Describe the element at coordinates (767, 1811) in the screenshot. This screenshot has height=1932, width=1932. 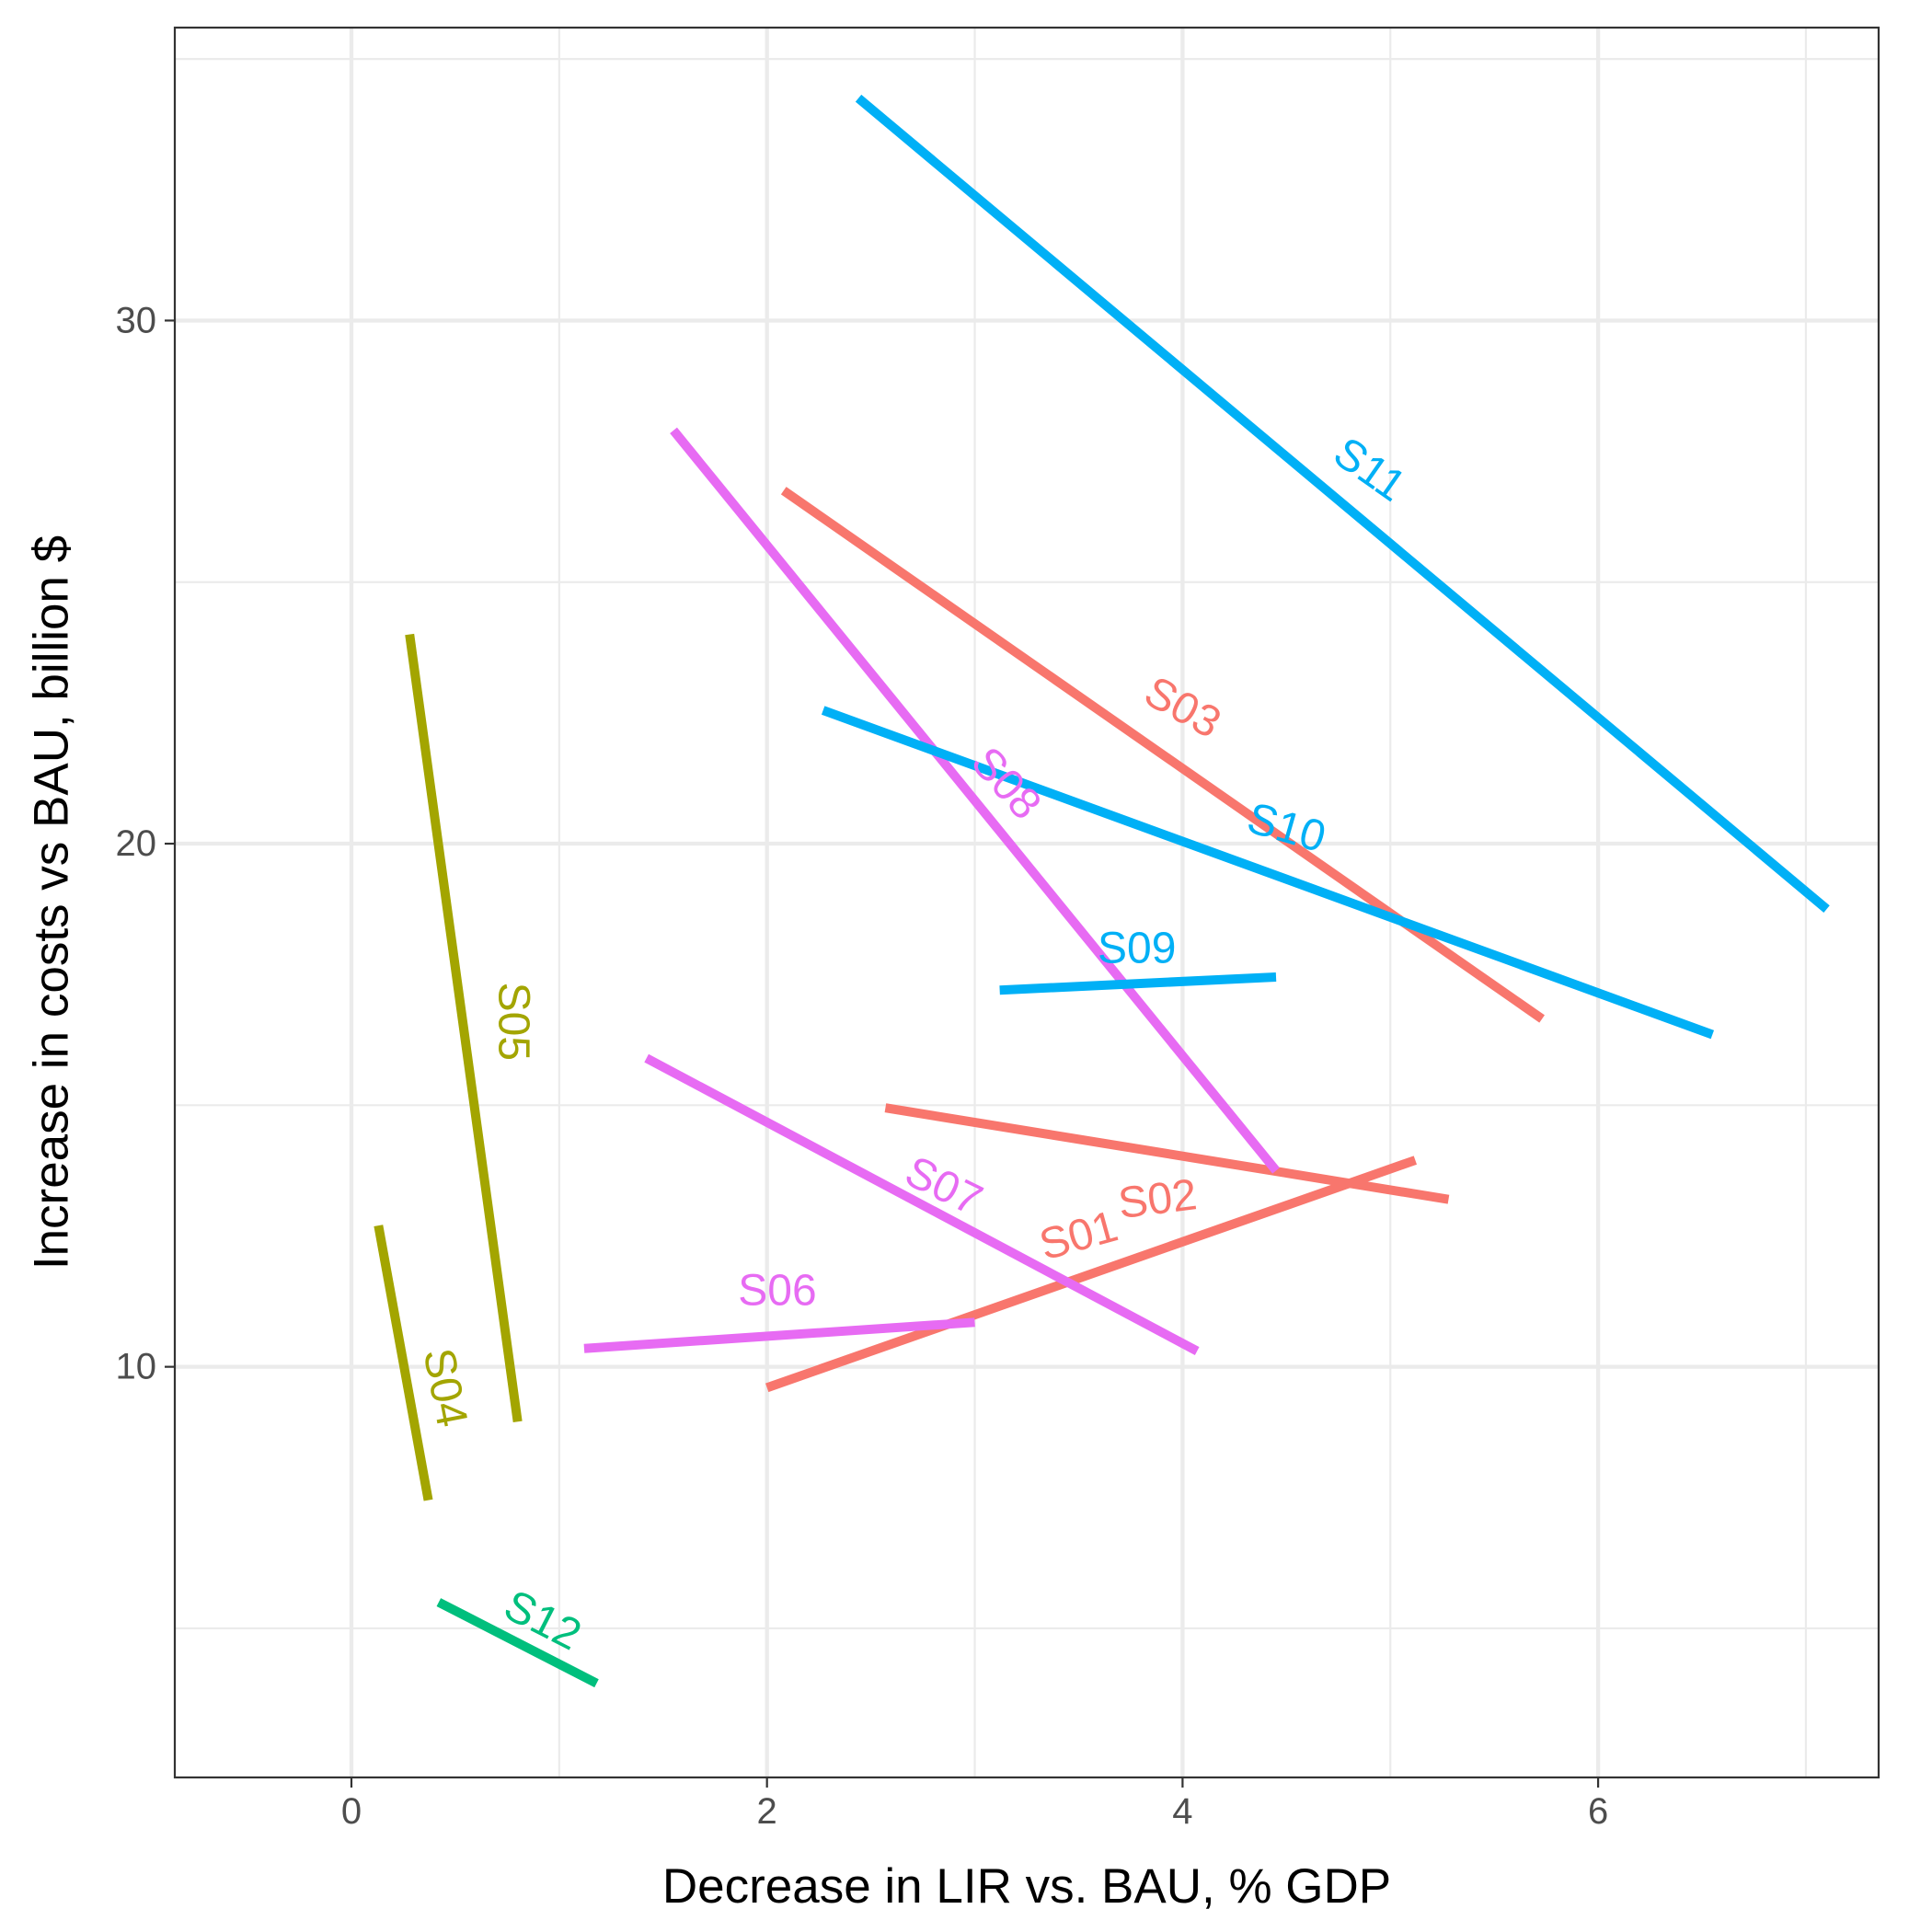
I see `x-tick-label: 2` at that location.